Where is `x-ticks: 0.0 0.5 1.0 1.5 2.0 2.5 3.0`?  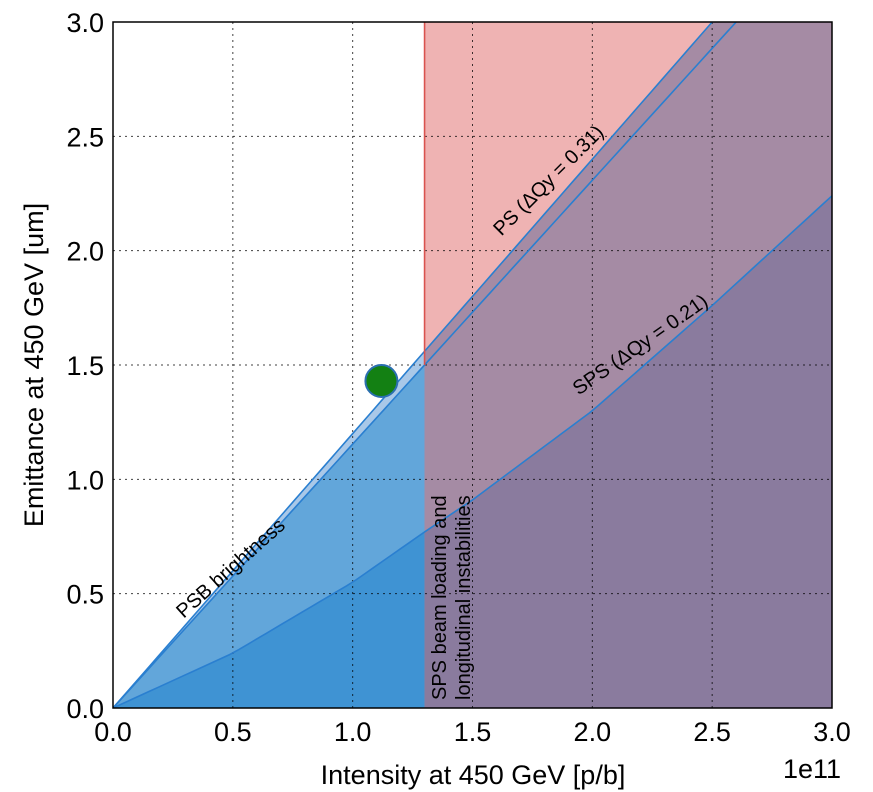 x-ticks: 0.0 0.5 1.0 1.5 2.0 2.5 3.0 is located at coordinates (472, 732).